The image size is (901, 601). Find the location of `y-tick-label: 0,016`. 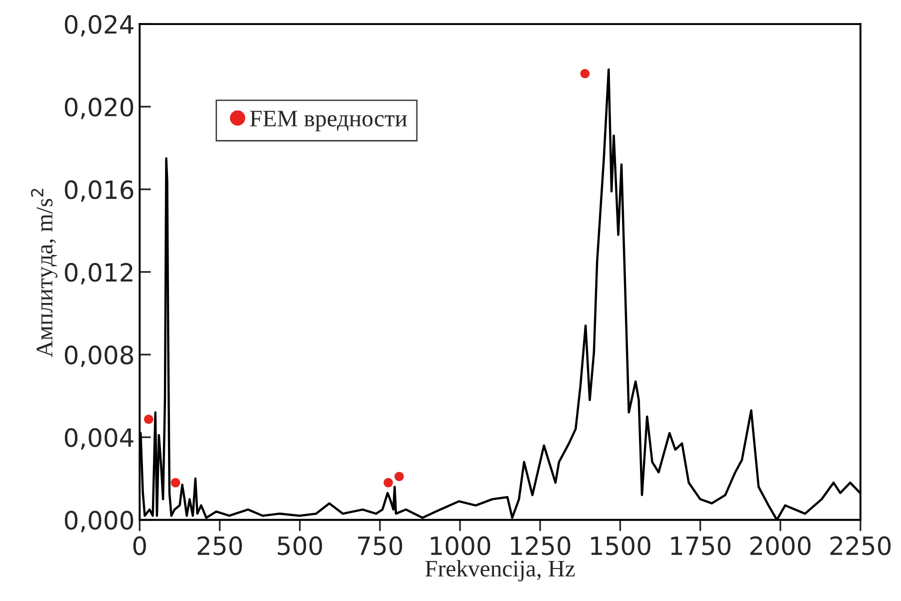

y-tick-label: 0,016 is located at coordinates (99, 191).